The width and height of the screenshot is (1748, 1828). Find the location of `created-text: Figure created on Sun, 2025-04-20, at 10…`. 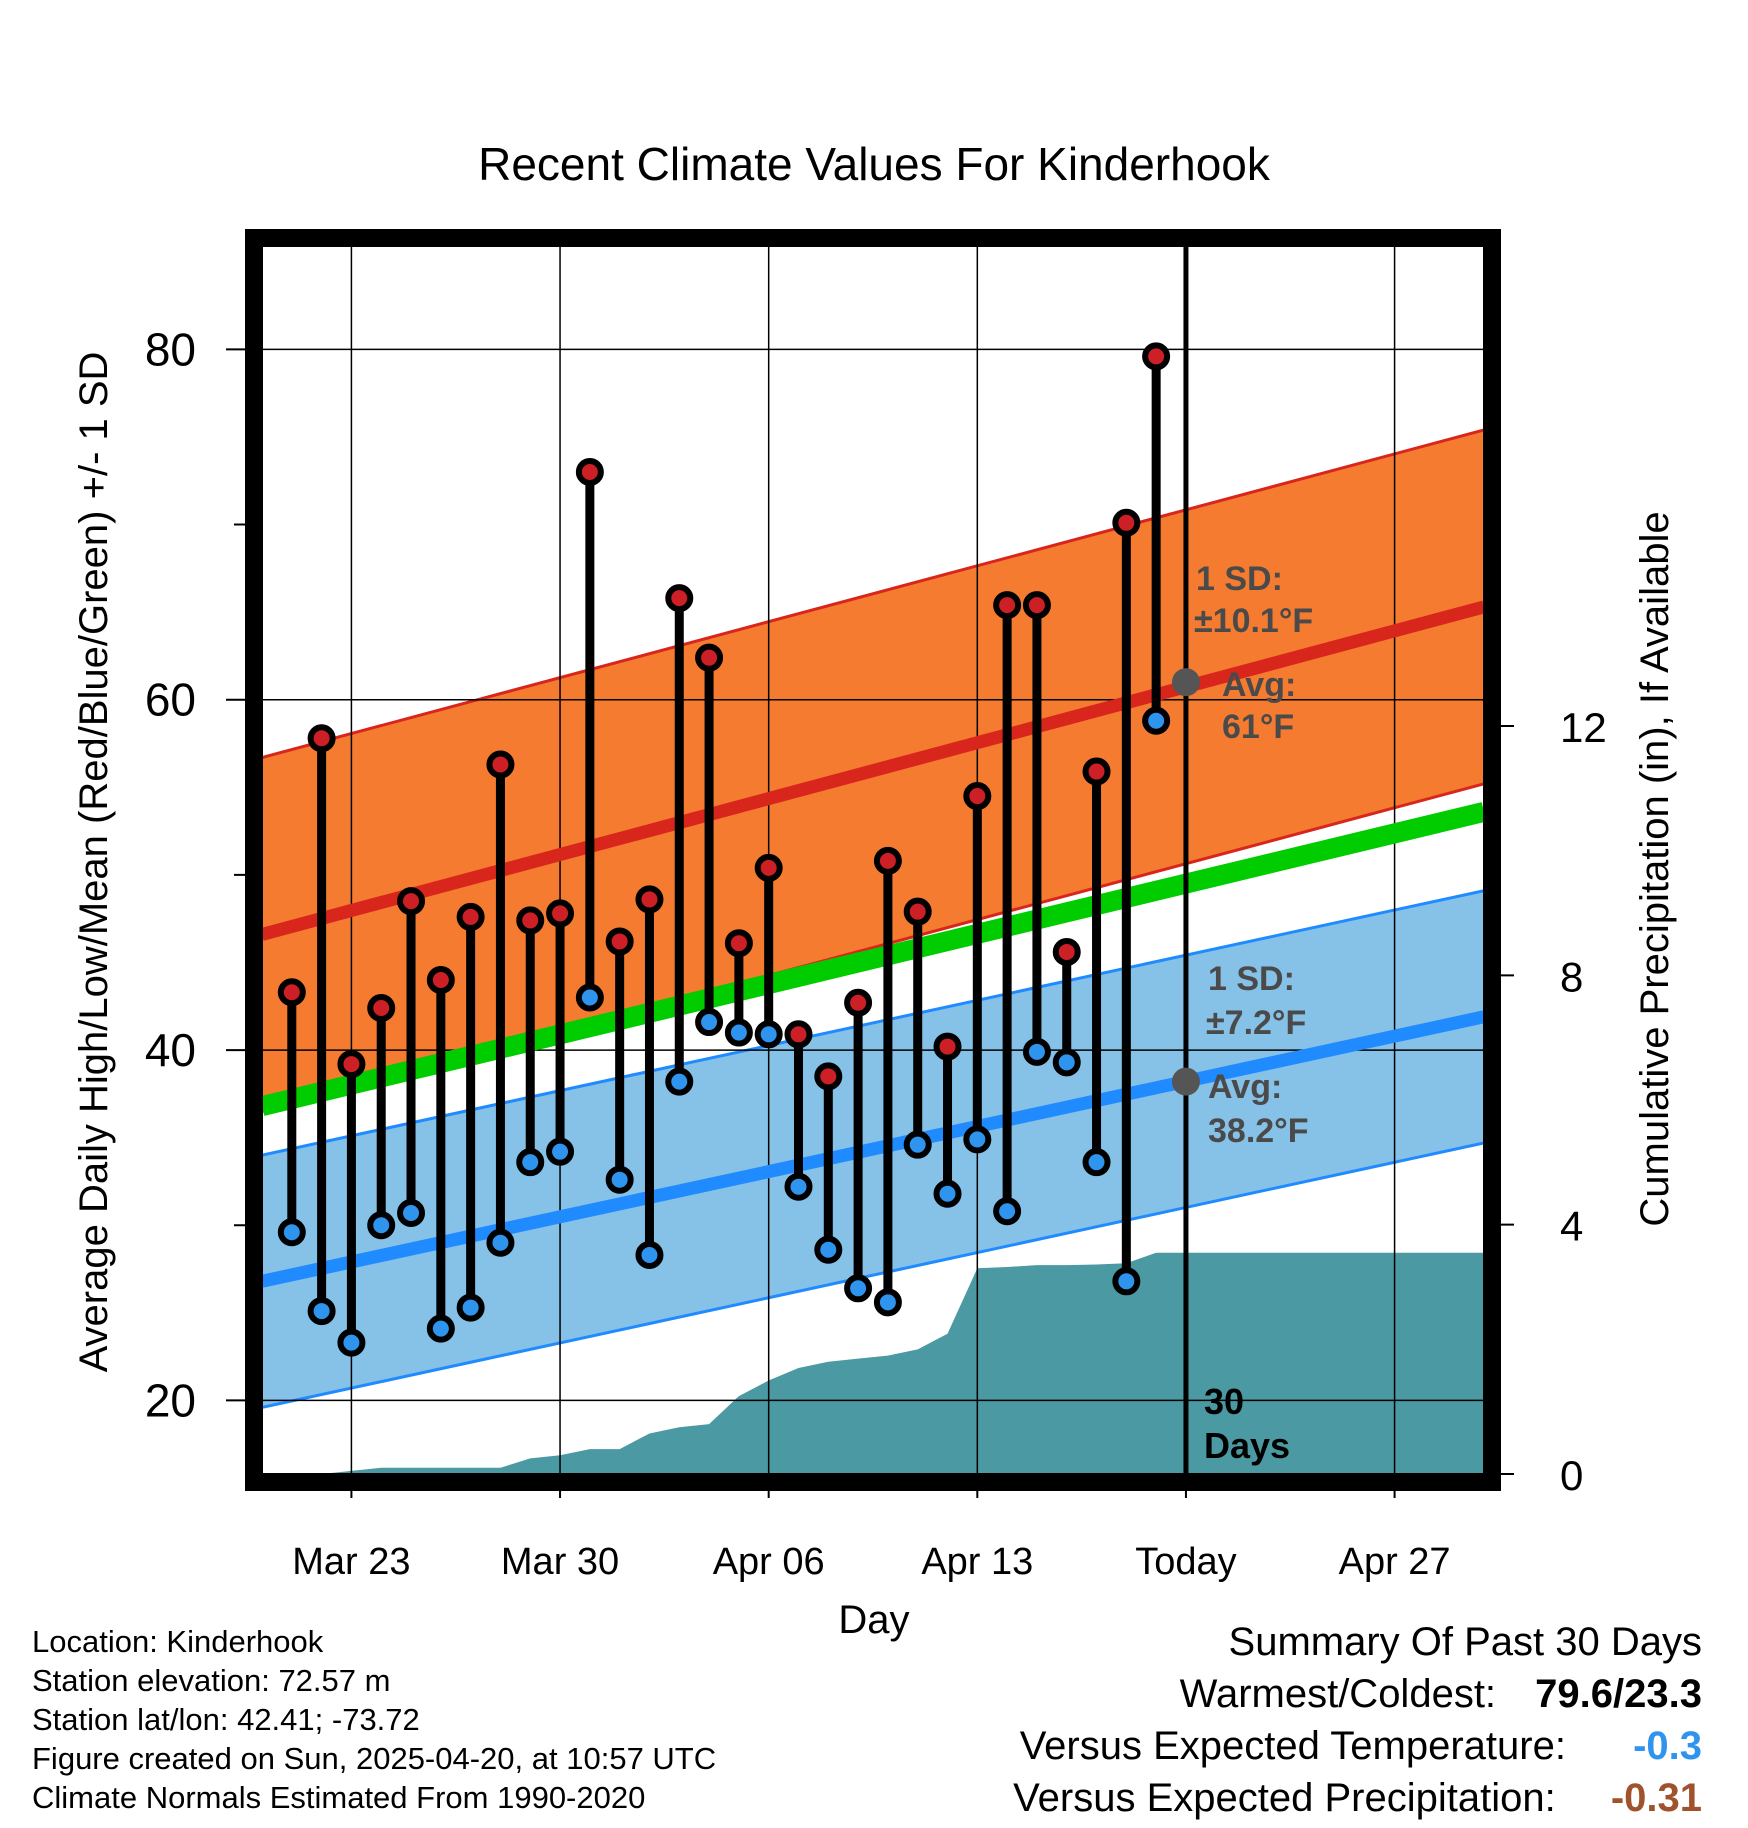

created-text: Figure created on Sun, 2025-04-20, at 10… is located at coordinates (374, 1758).